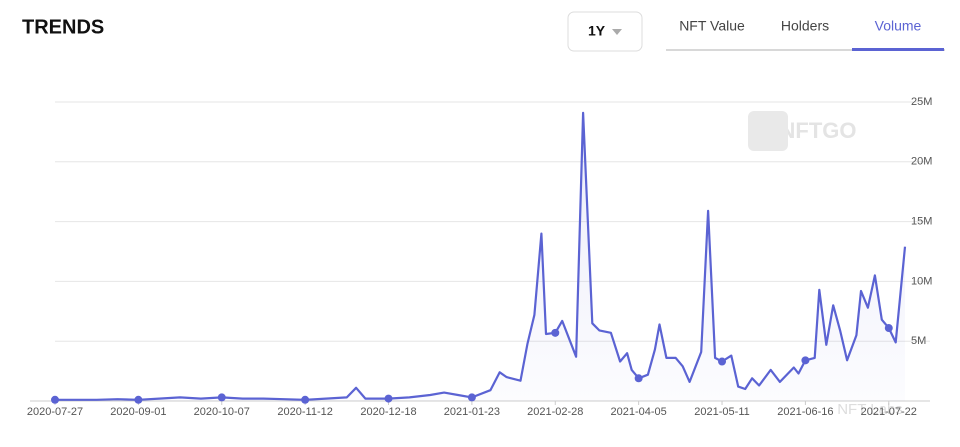 The width and height of the screenshot is (960, 447). Describe the element at coordinates (388, 412) in the screenshot. I see `x-tick-label: 2020-12-18` at that location.